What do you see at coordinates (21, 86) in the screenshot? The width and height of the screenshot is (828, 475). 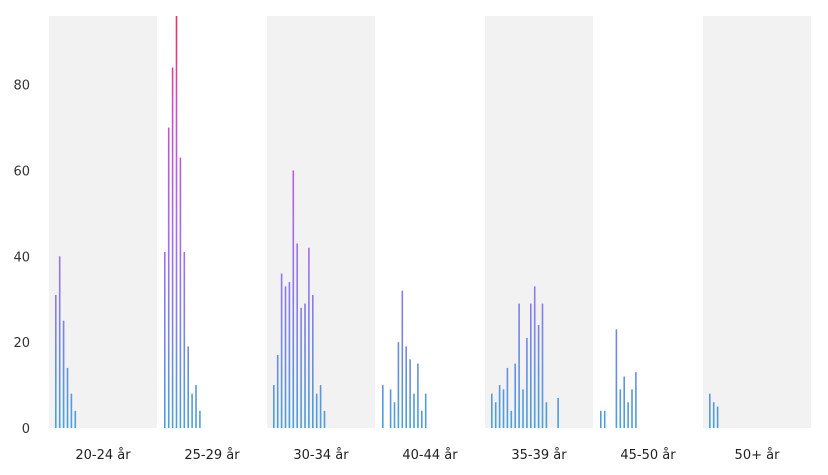 I see `y-tick-label: 80` at bounding box center [21, 86].